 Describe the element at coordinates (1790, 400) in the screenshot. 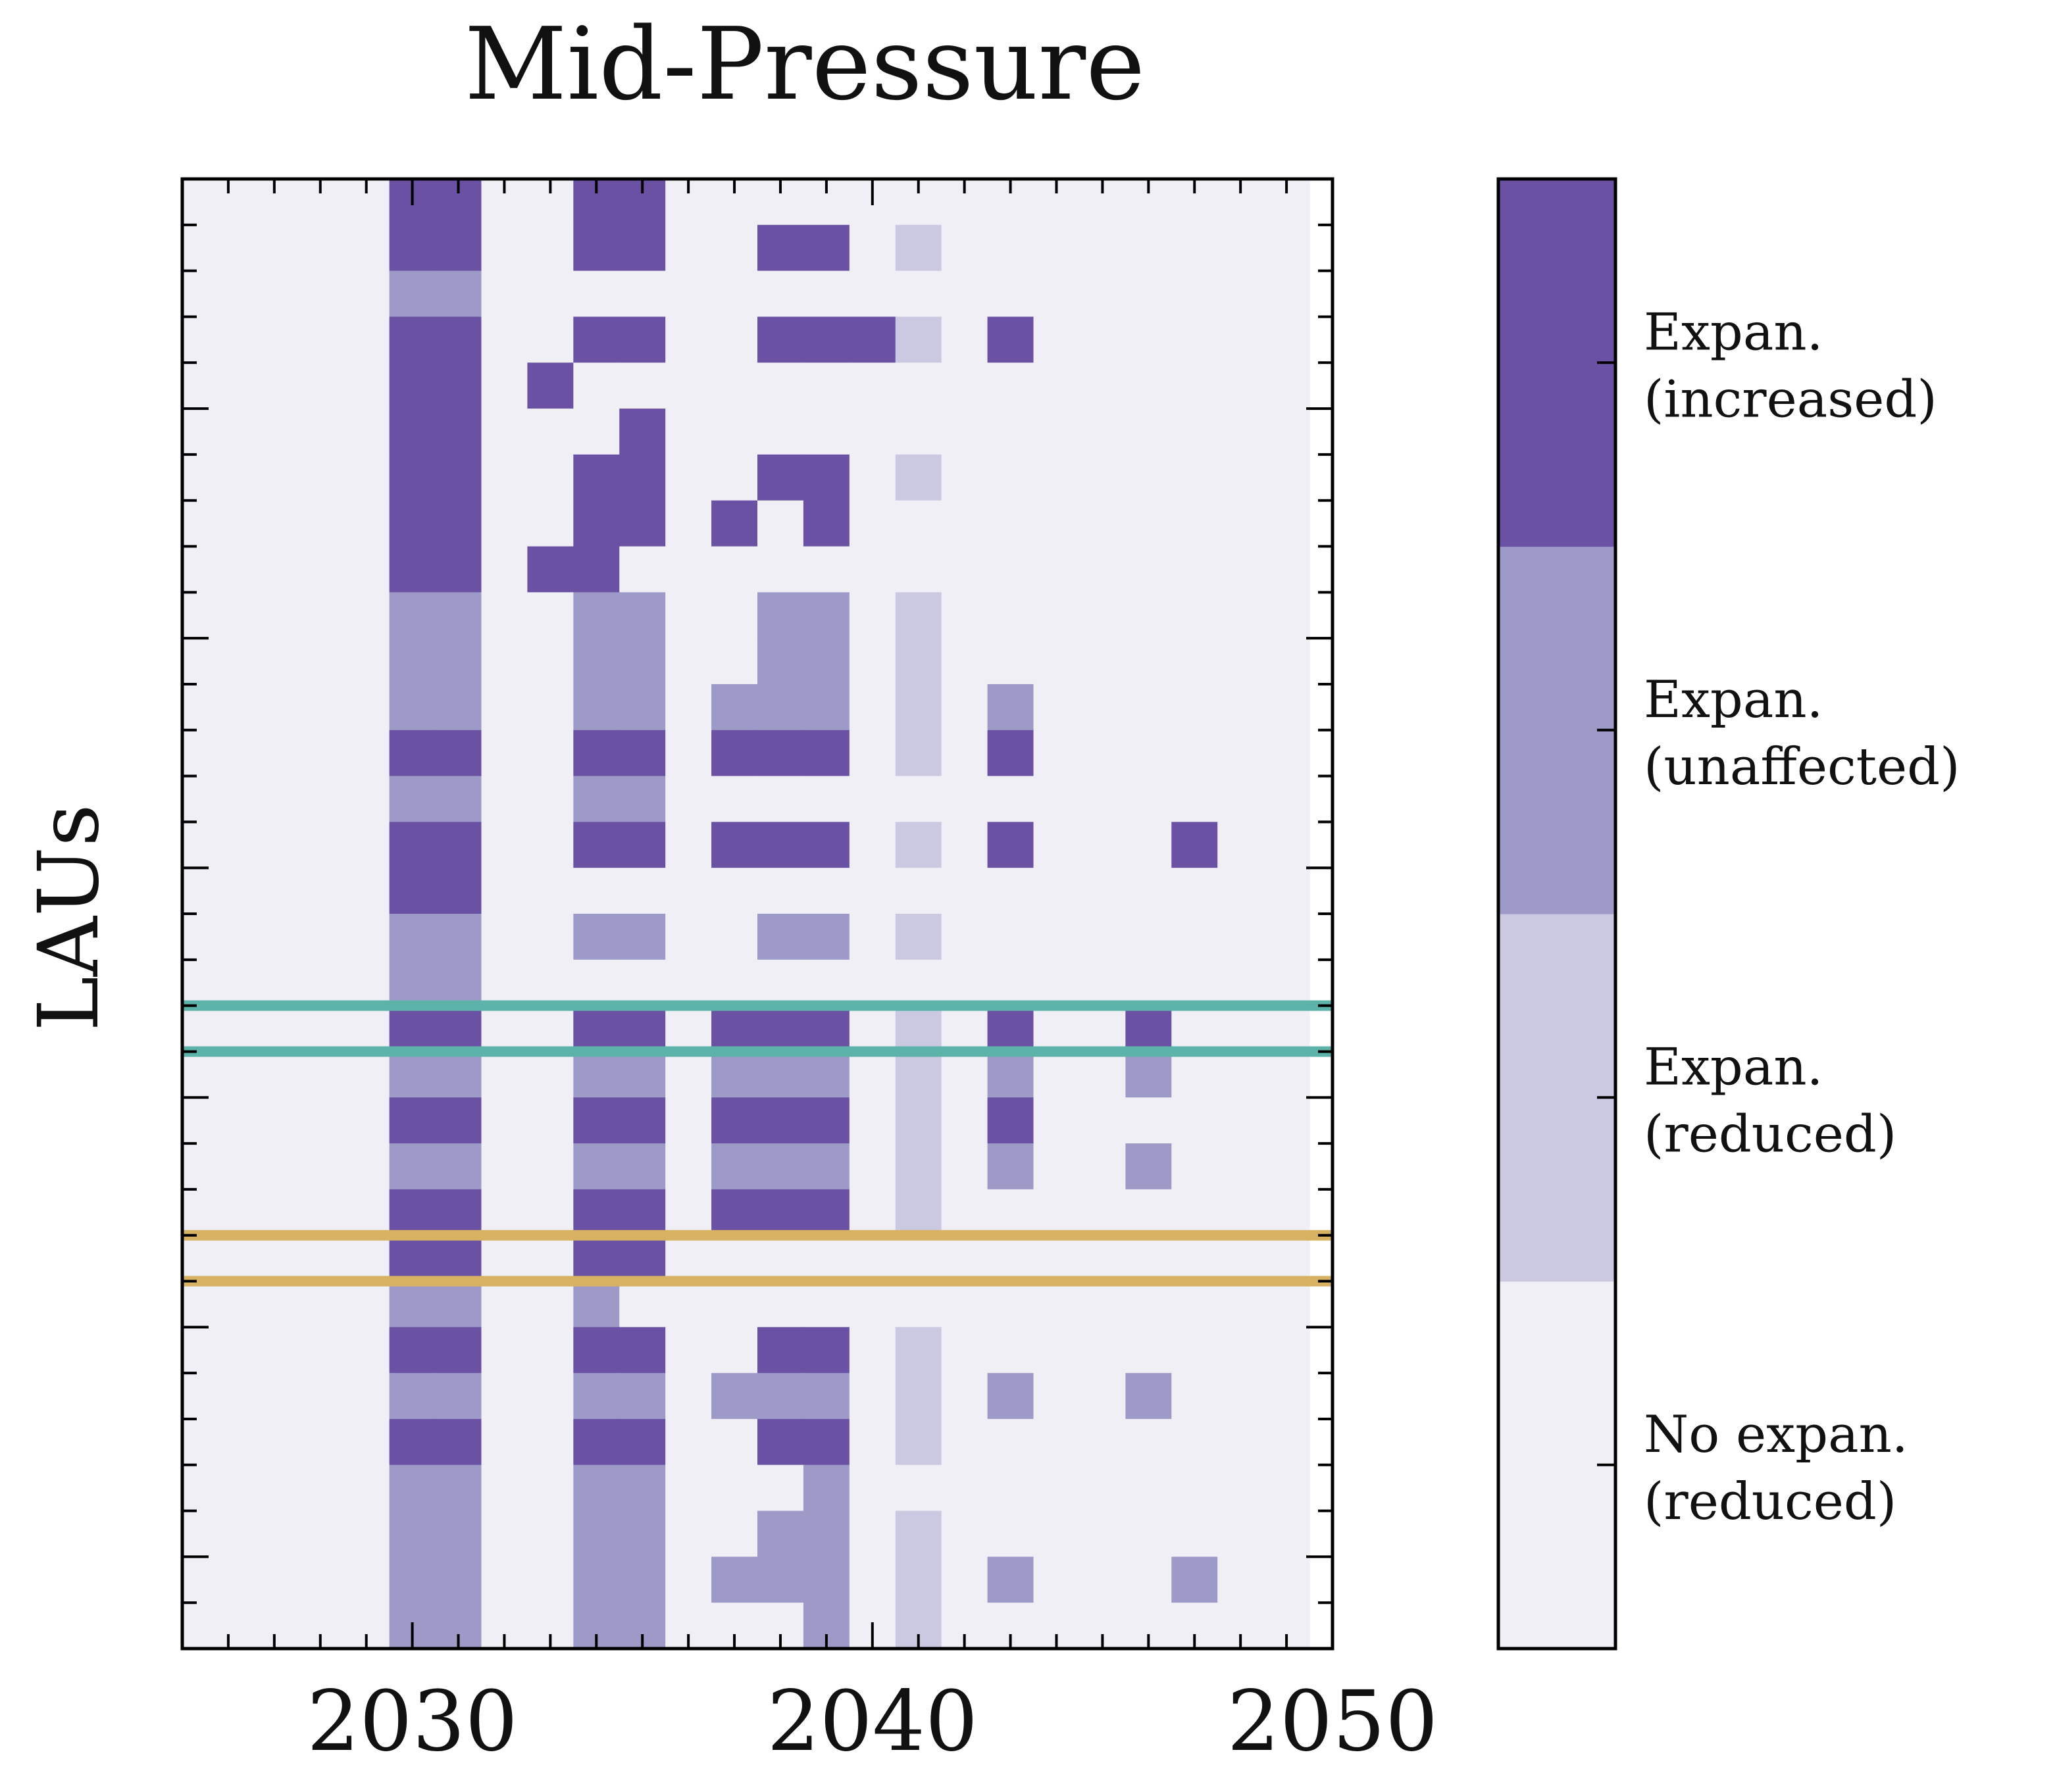

I see `colorbar-label-line2: (increased)` at that location.